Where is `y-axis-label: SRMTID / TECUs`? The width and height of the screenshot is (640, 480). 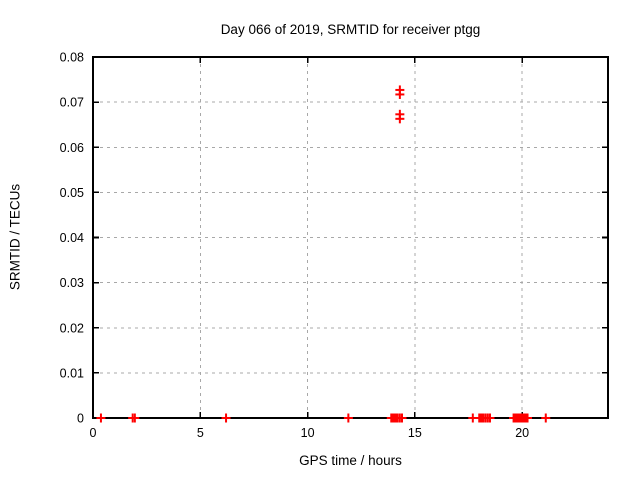
y-axis-label: SRMTID / TECUs is located at coordinates (15, 237).